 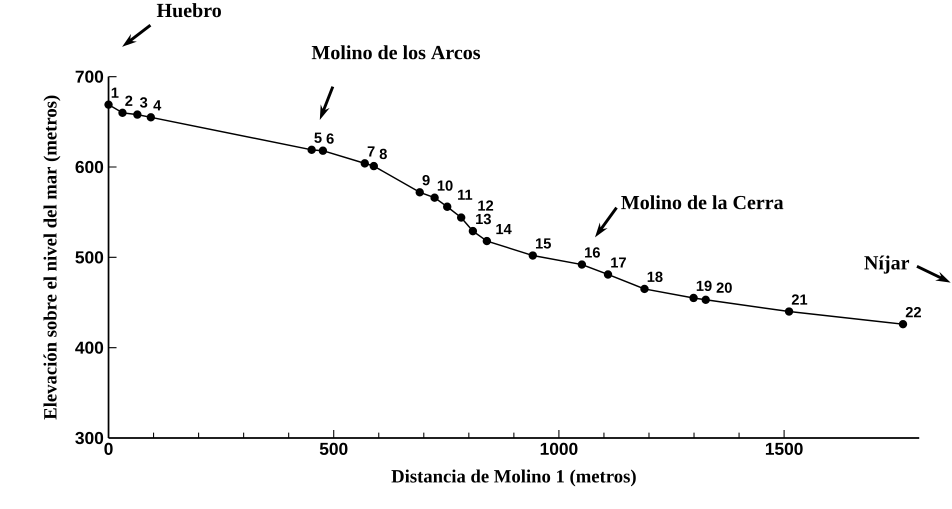 I want to click on annotation: 14, so click(x=504, y=229).